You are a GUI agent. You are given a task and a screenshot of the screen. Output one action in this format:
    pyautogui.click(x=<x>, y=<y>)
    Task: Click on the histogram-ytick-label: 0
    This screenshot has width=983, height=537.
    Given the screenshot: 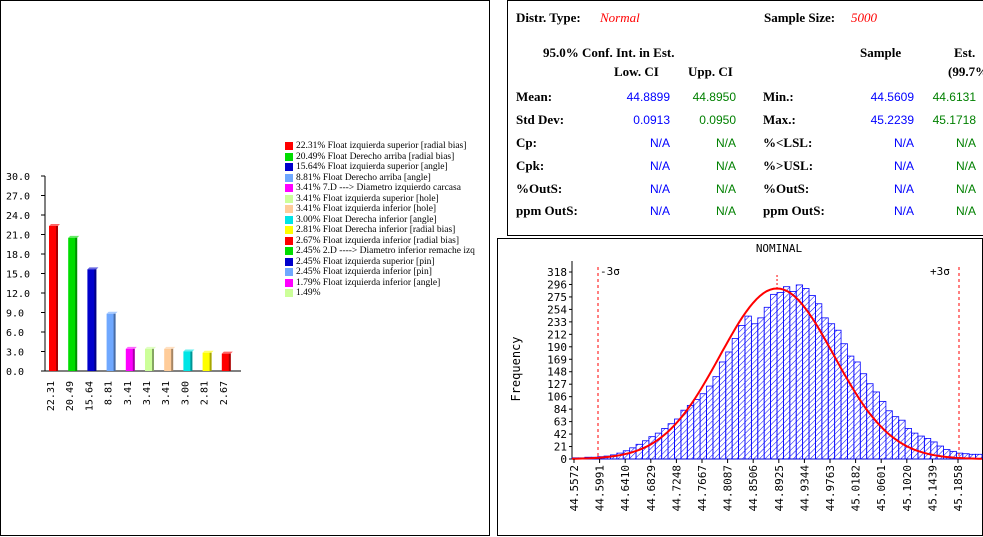 What is the action you would take?
    pyautogui.click(x=563, y=459)
    